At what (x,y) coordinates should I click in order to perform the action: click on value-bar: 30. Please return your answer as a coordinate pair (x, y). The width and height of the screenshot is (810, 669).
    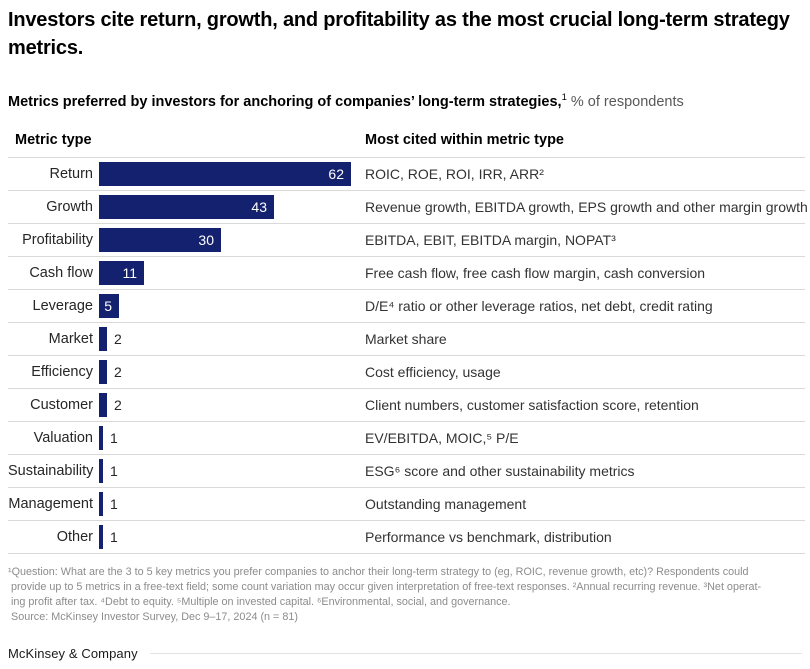
    Looking at the image, I should click on (160, 239).